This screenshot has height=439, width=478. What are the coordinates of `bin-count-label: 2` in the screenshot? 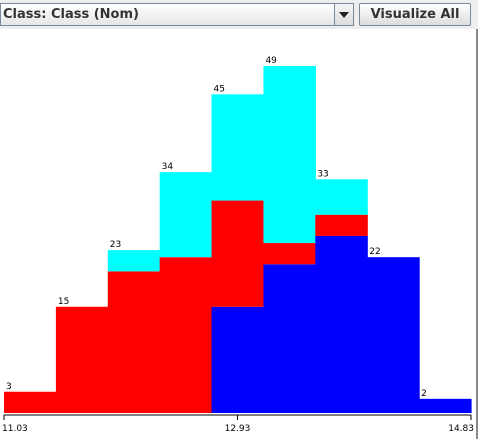 It's located at (424, 394).